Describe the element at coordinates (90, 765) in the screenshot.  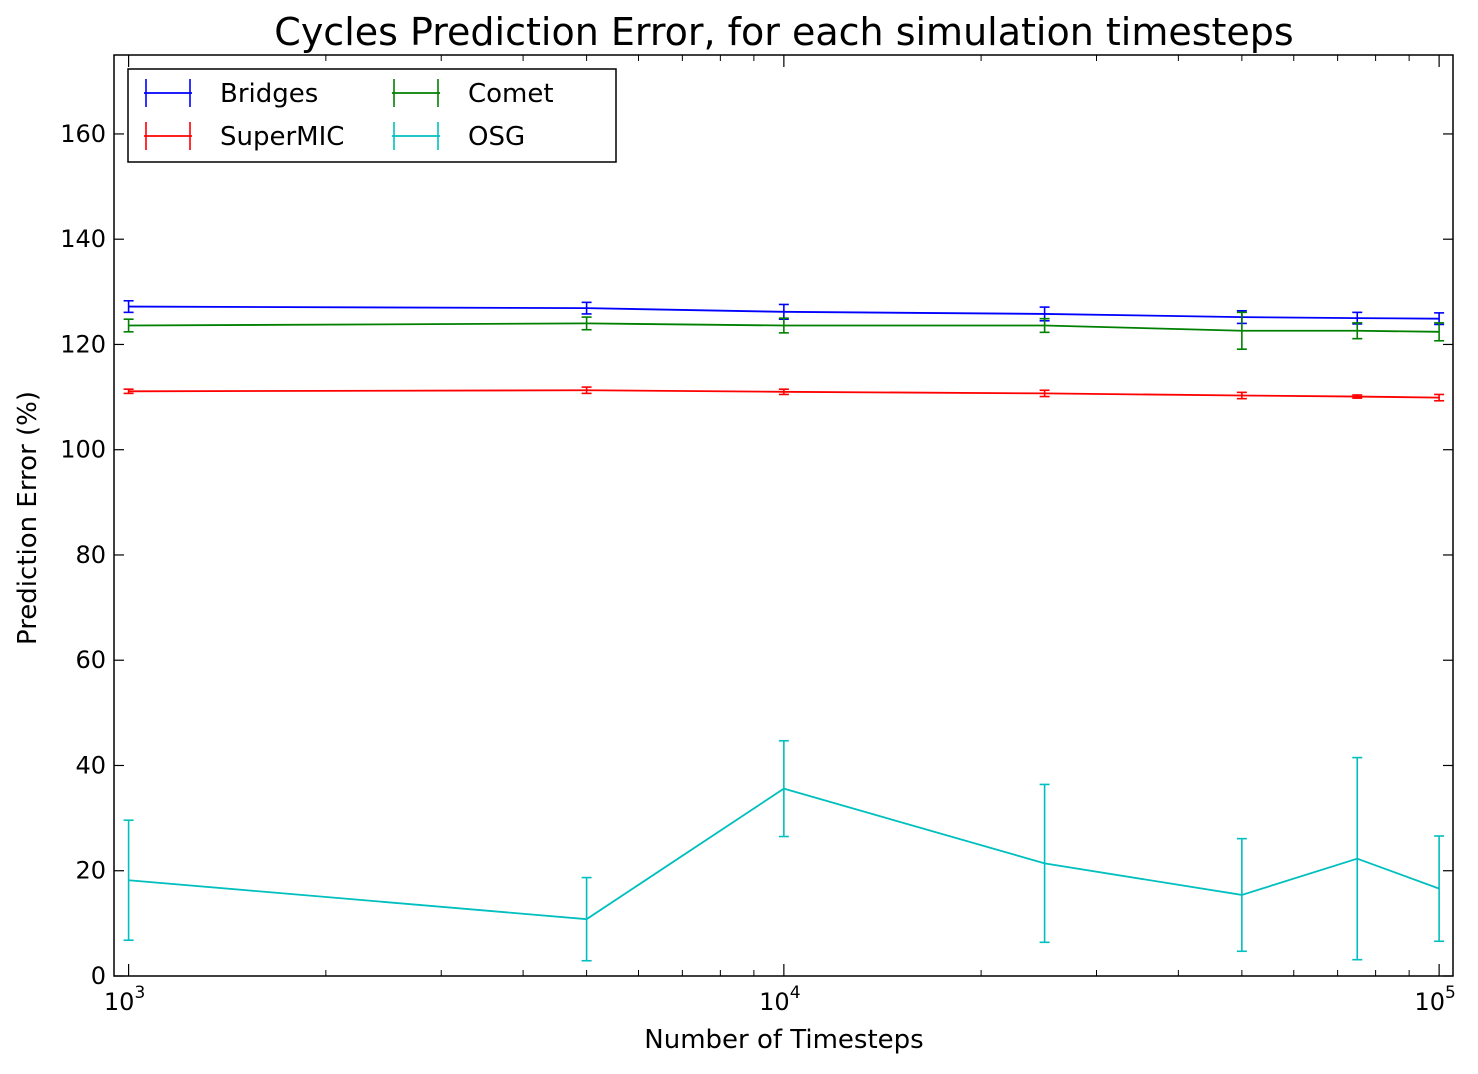
I see `y-tick-label: 40` at that location.